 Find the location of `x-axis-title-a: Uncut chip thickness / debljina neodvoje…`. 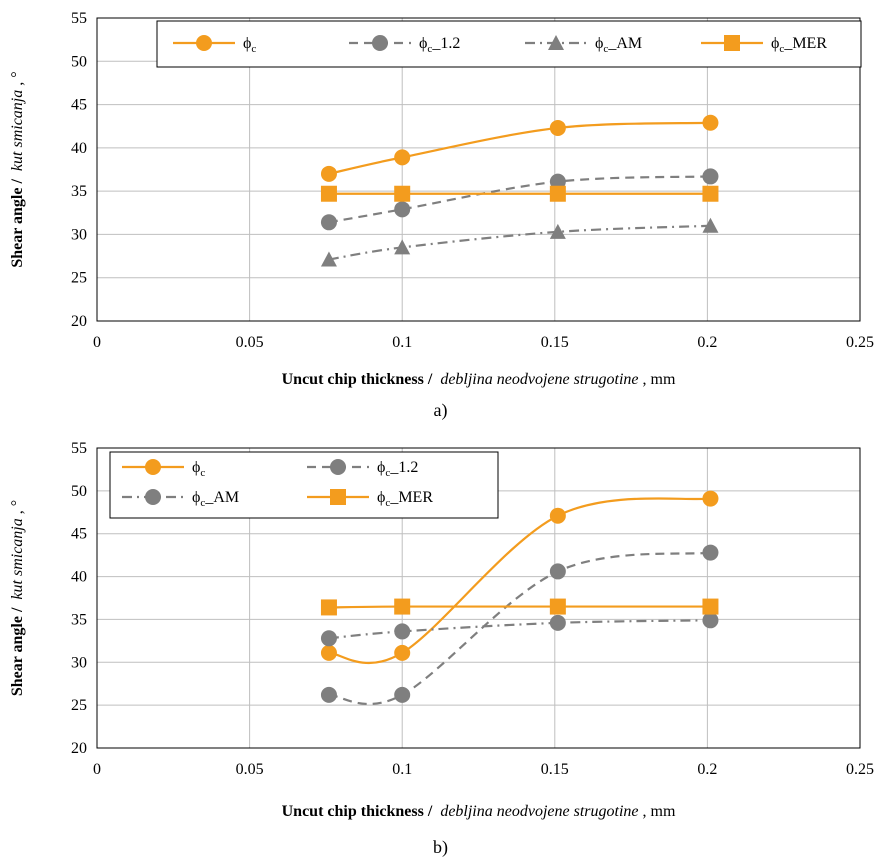

x-axis-title-a: Uncut chip thickness / debljina neodvoje… is located at coordinates (479, 379).